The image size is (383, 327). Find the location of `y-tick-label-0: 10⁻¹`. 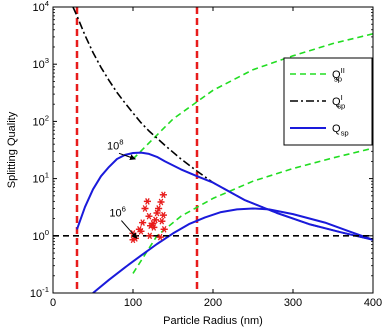

y-tick-label-0: 10⁻¹ is located at coordinates (39, 292).